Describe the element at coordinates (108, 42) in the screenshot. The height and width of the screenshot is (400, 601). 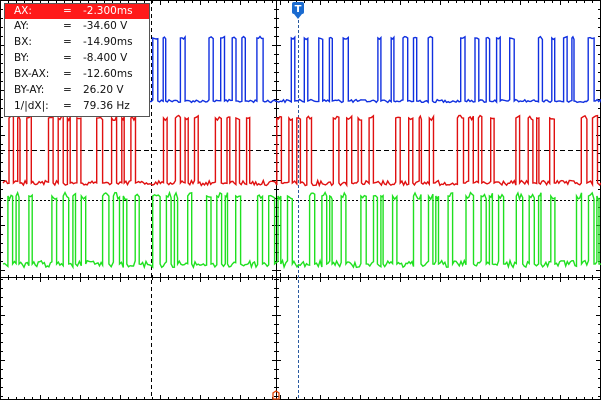
I see `readout-value: -14.90ms` at that location.